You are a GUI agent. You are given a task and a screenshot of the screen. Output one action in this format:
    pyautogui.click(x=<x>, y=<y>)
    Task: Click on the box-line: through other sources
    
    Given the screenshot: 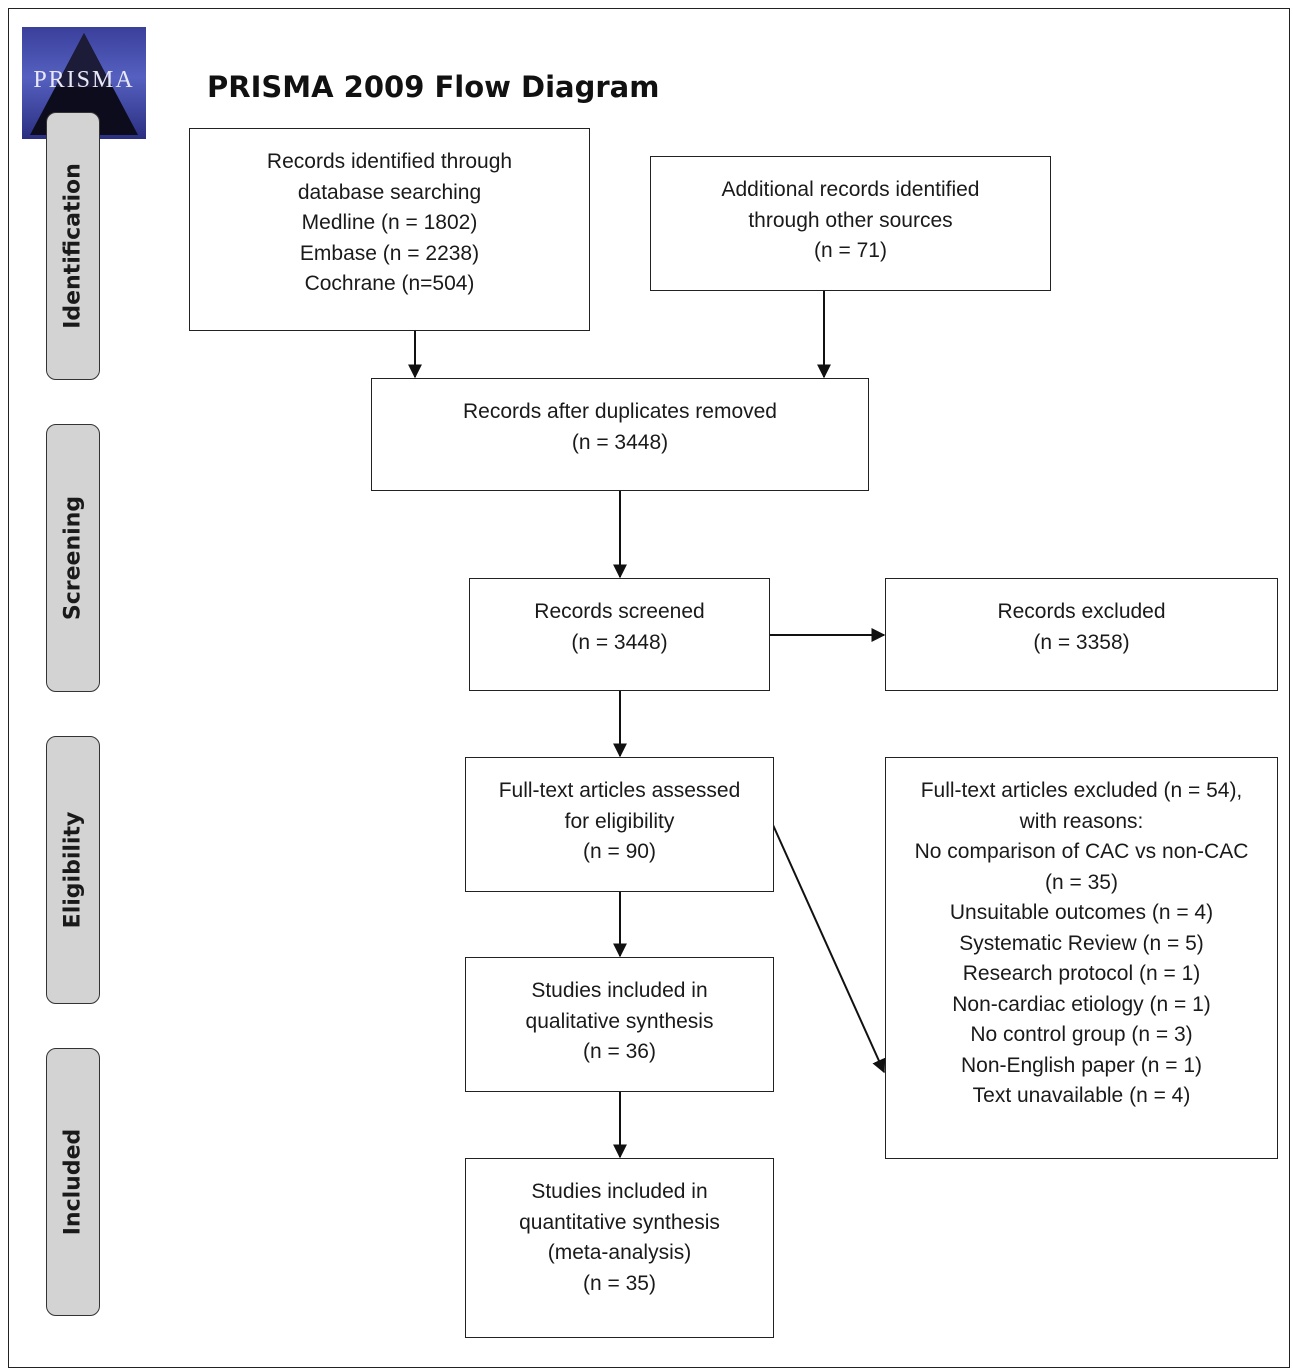 What is the action you would take?
    pyautogui.click(x=850, y=220)
    